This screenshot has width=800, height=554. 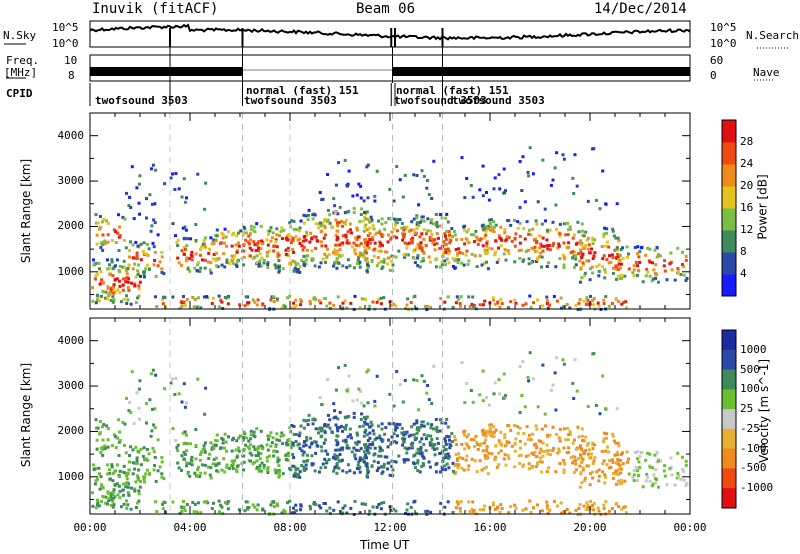 What do you see at coordinates (71, 181) in the screenshot?
I see `y-tick-label: 3000` at bounding box center [71, 181].